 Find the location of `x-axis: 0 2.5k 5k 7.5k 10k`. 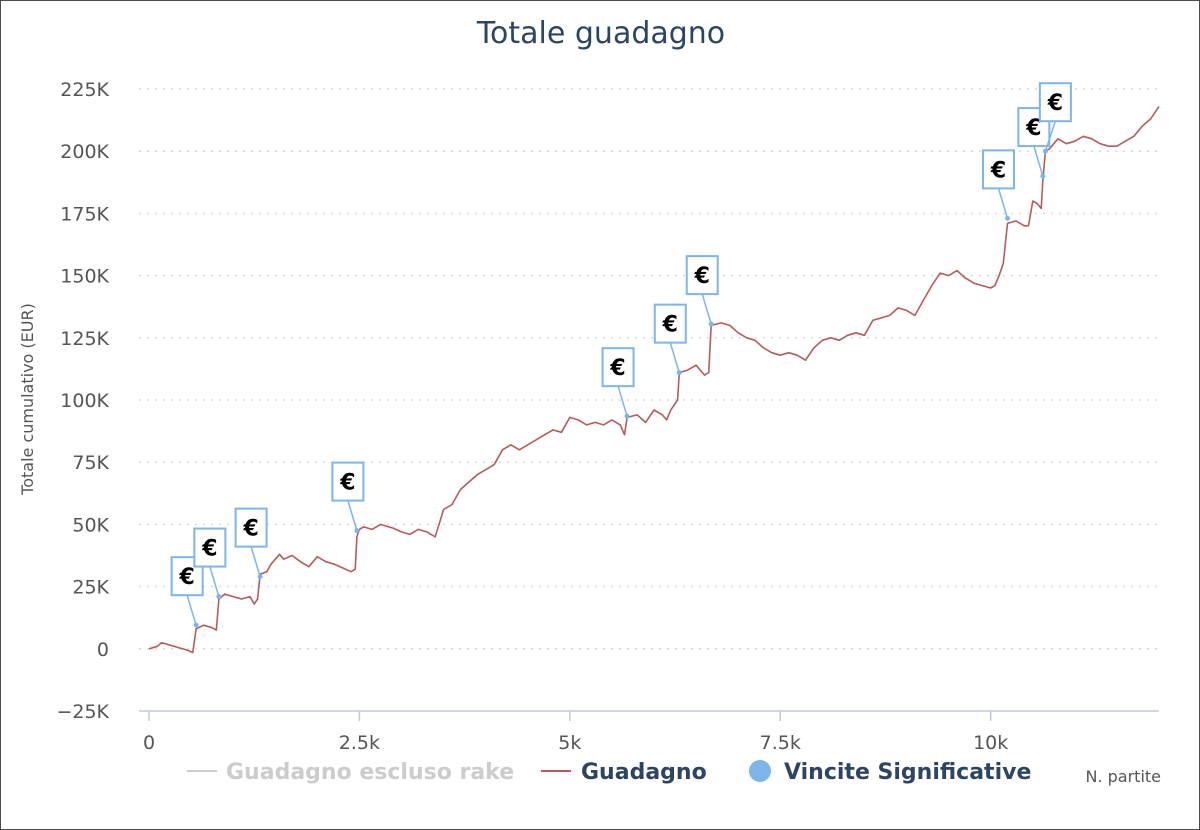

x-axis: 0 2.5k 5k 7.5k 10k is located at coordinates (649, 732).